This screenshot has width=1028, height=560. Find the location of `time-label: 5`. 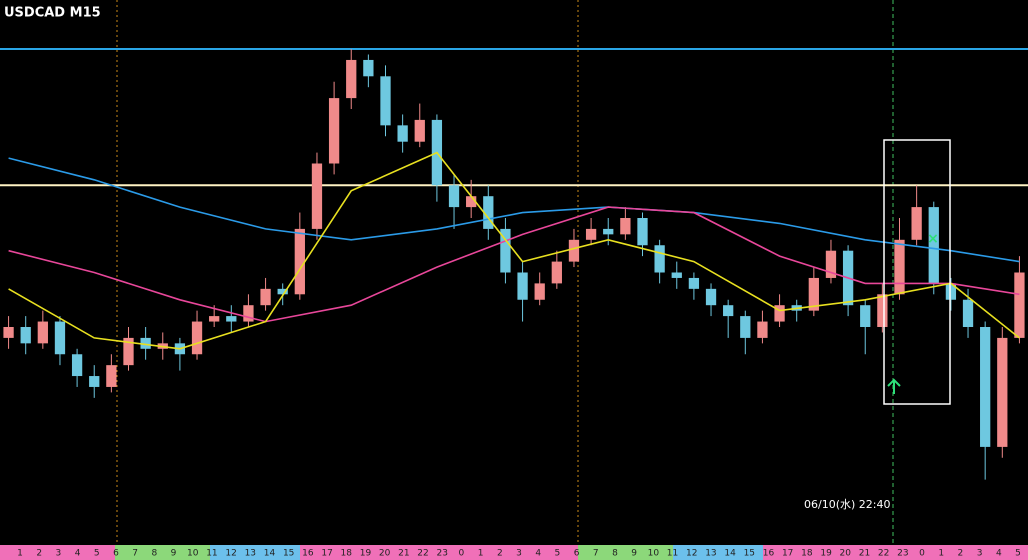

time-label: 5 is located at coordinates (1018, 554).